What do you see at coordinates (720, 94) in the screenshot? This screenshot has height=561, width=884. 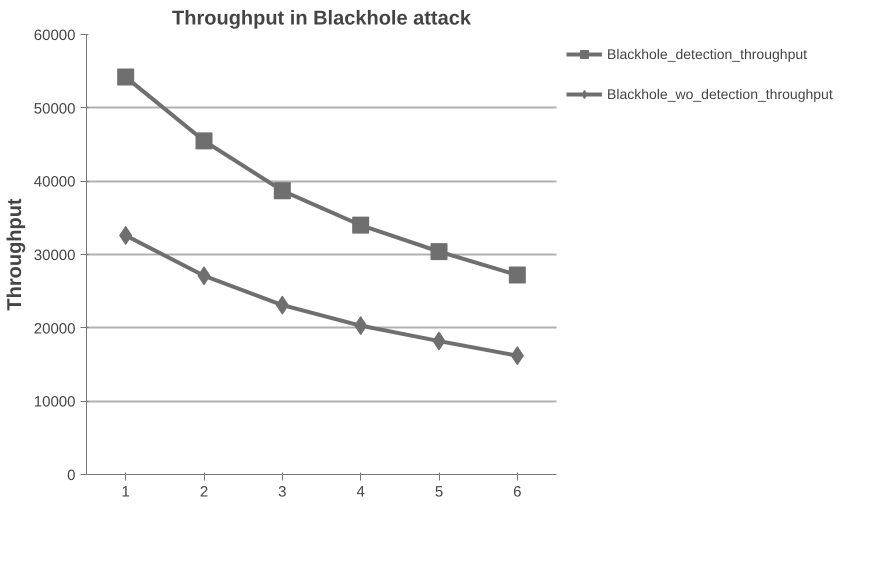 I see `legend-label: Blackhole_wo_detection_throughput` at bounding box center [720, 94].